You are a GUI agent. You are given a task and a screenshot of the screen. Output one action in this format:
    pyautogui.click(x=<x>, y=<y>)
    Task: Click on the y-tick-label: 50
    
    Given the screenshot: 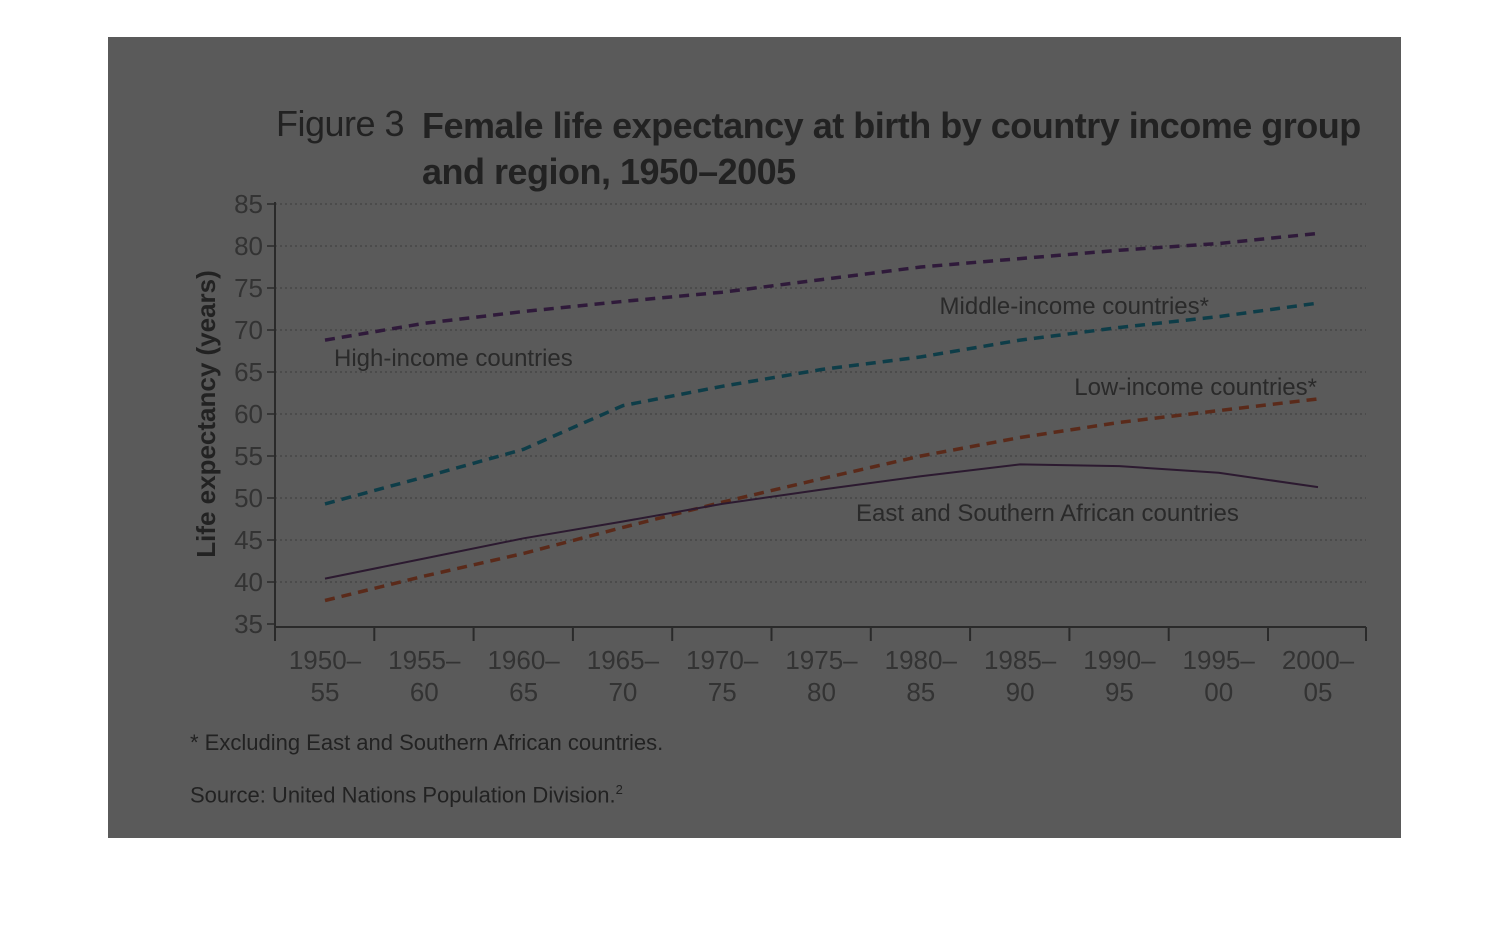 What is the action you would take?
    pyautogui.click(x=248, y=498)
    